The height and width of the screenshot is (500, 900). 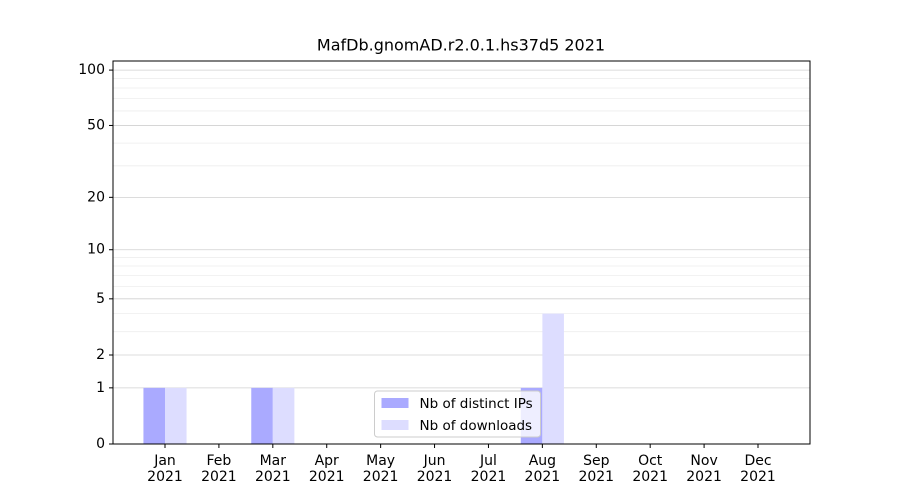 I want to click on y-tick-label: 0, so click(x=100, y=444).